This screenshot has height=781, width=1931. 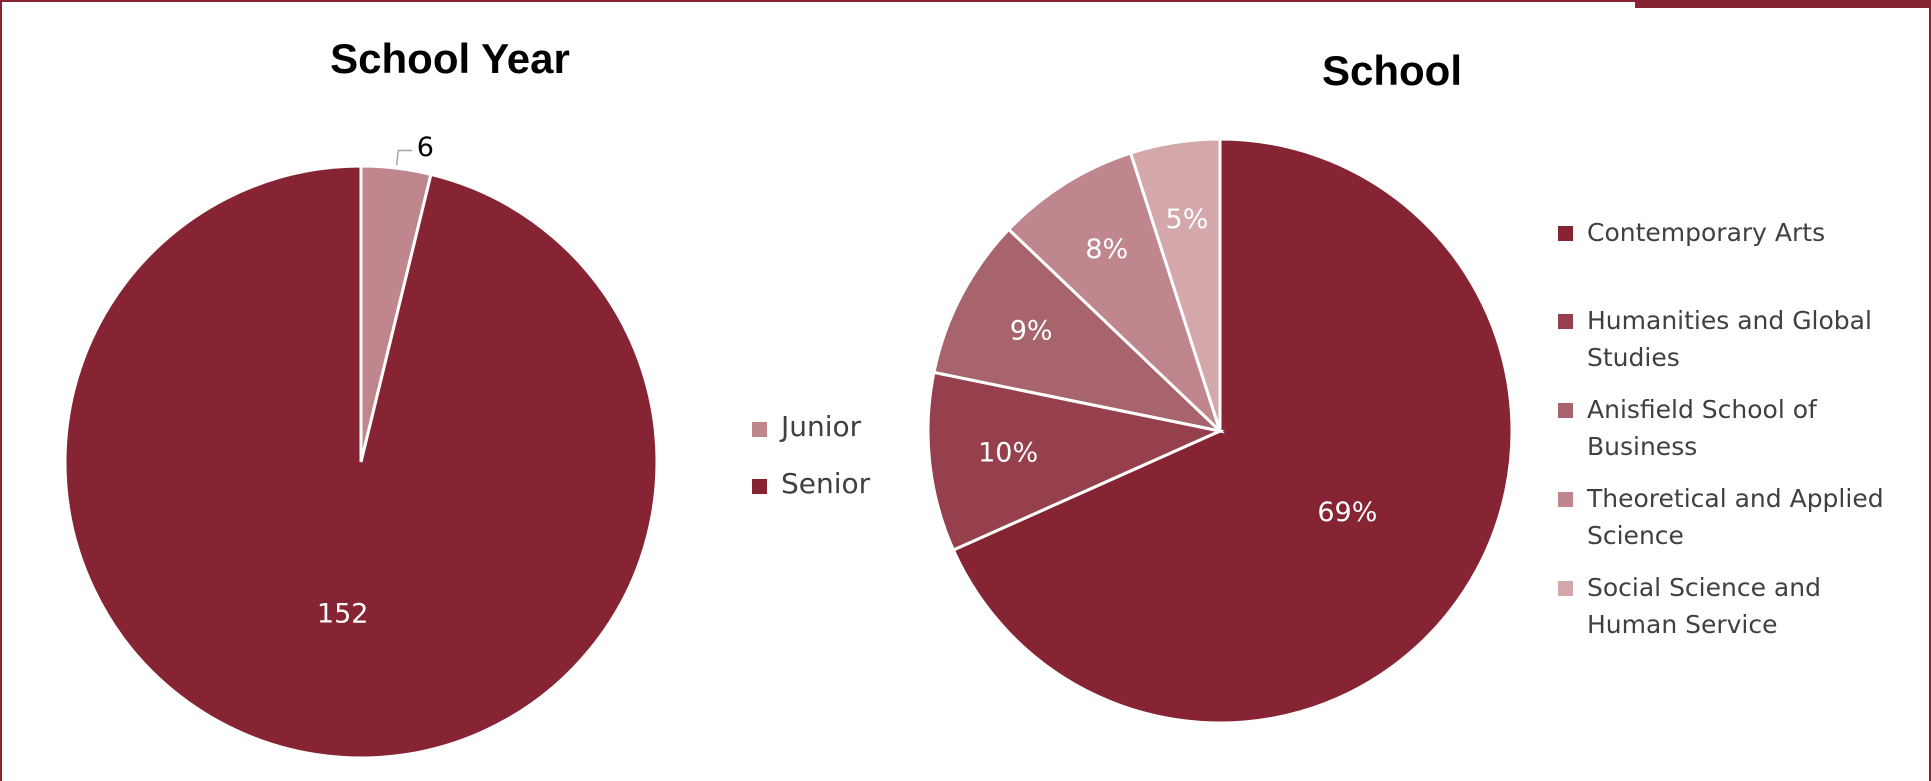 I want to click on legend-item: Junior, so click(x=811, y=438).